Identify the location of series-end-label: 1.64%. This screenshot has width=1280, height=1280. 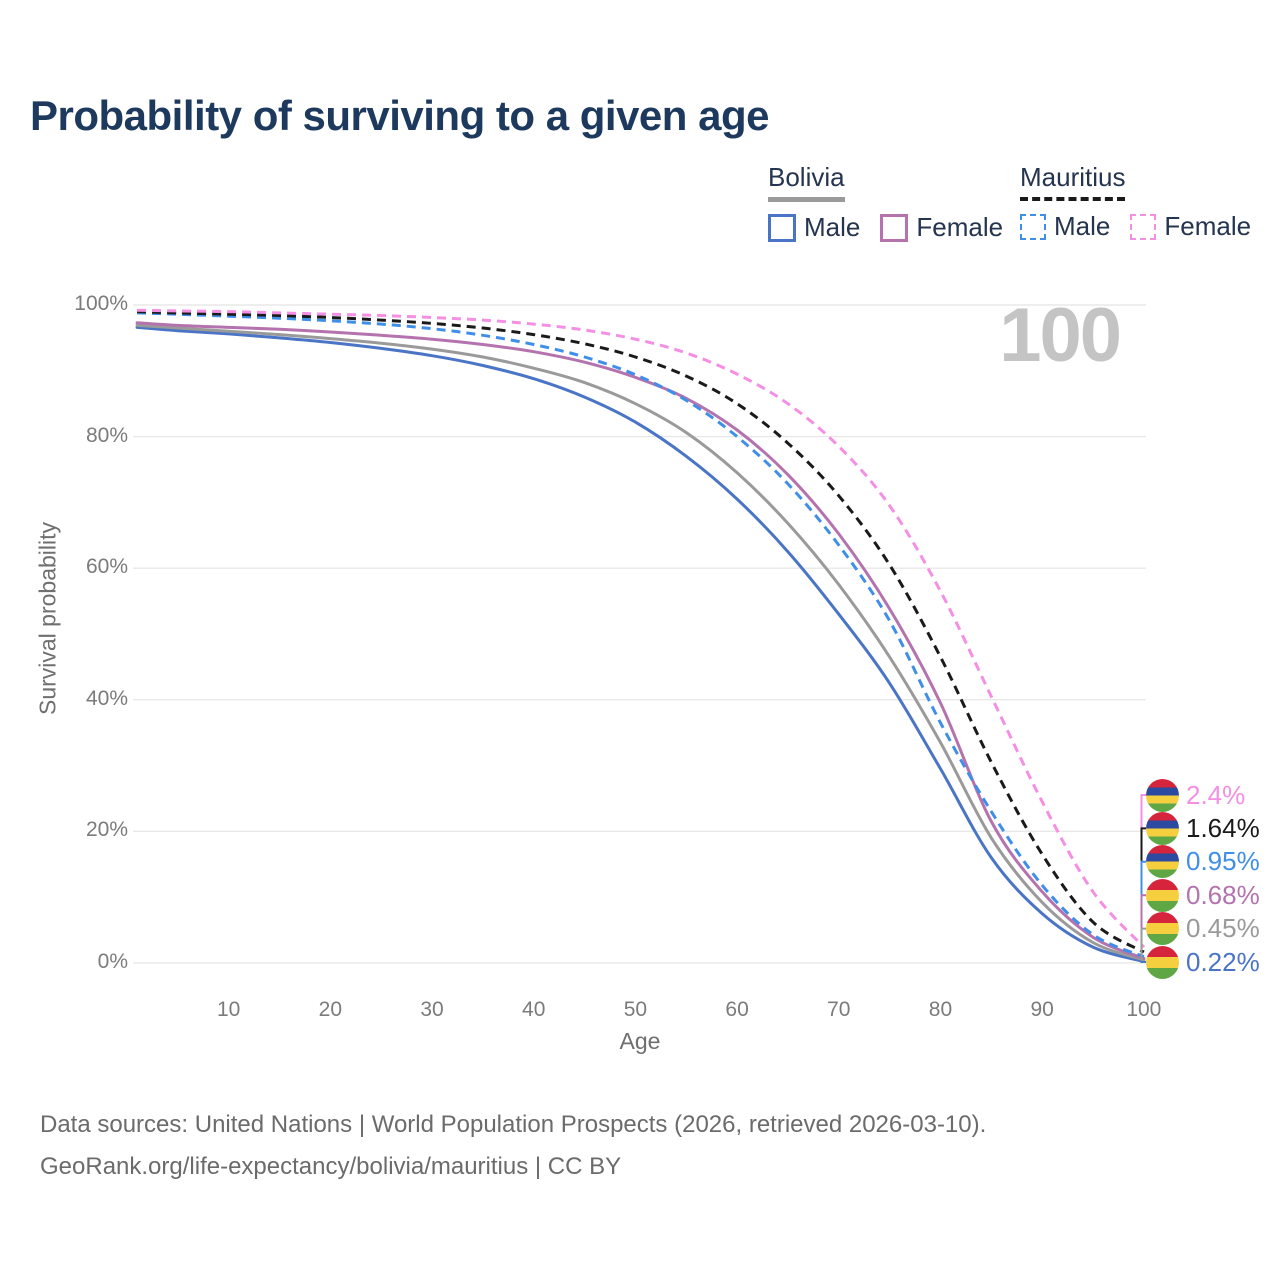
(1203, 828).